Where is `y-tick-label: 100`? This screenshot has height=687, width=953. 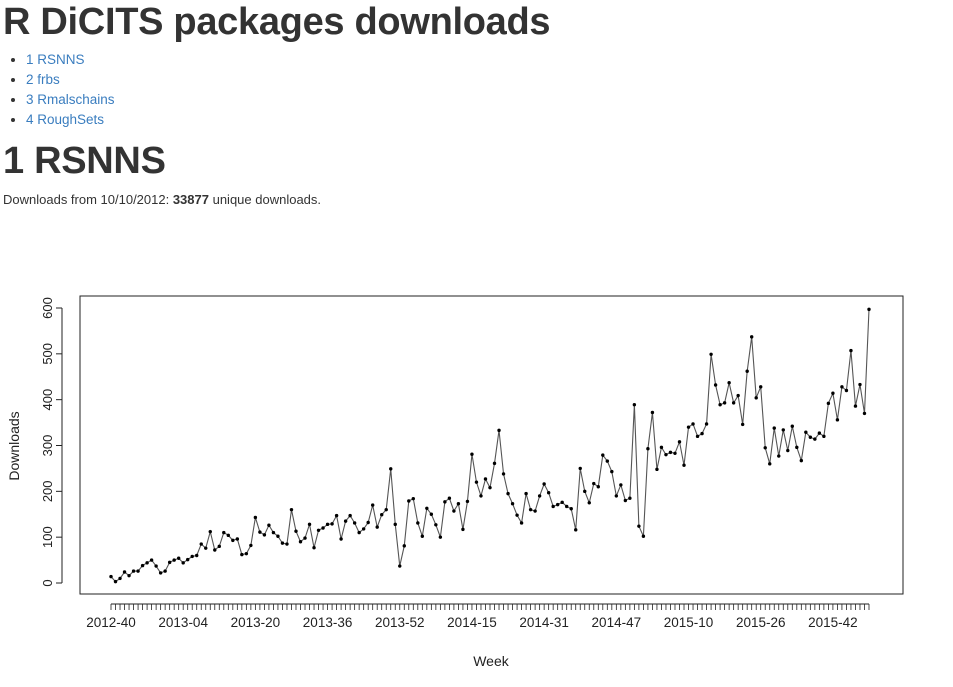 y-tick-label: 100 is located at coordinates (47, 537).